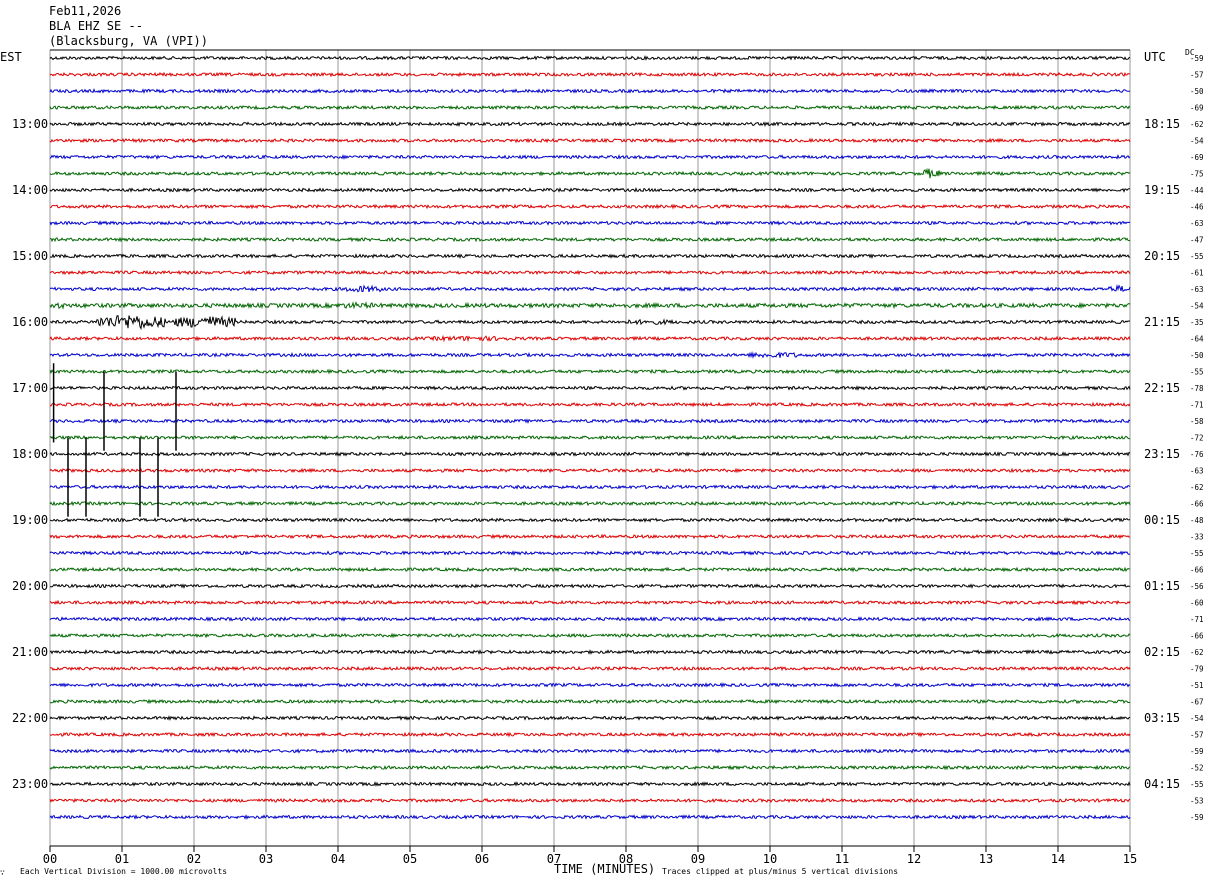 The image size is (1210, 886). I want to click on est-hour-label: 16:00, so click(30, 322).